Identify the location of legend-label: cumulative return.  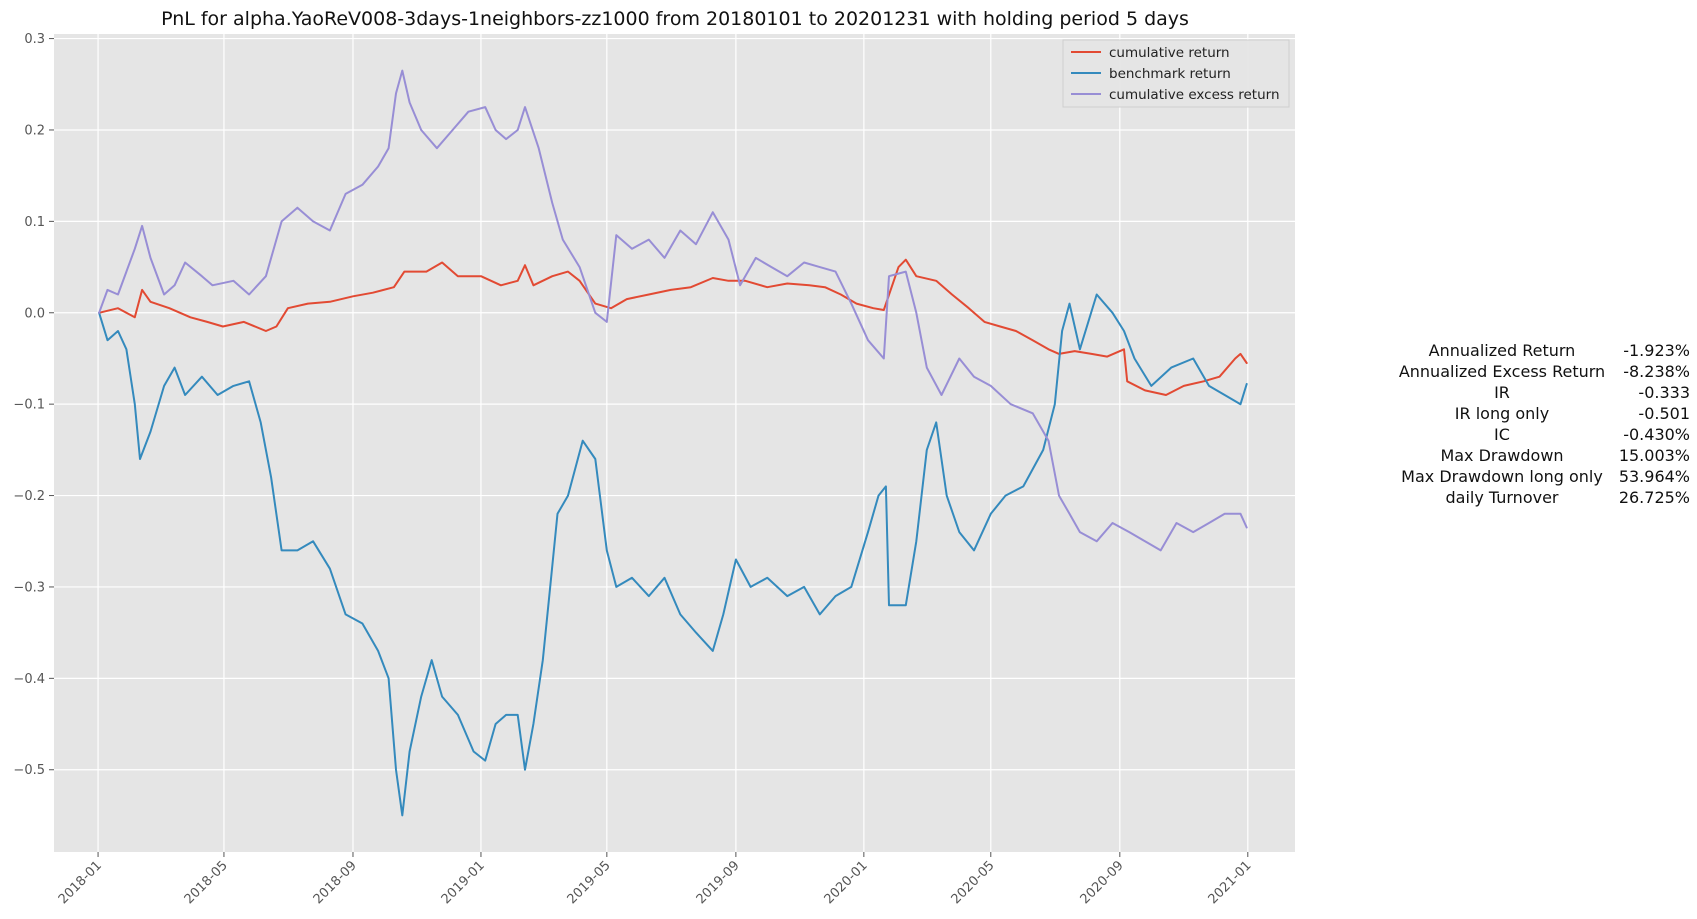
(1169, 53).